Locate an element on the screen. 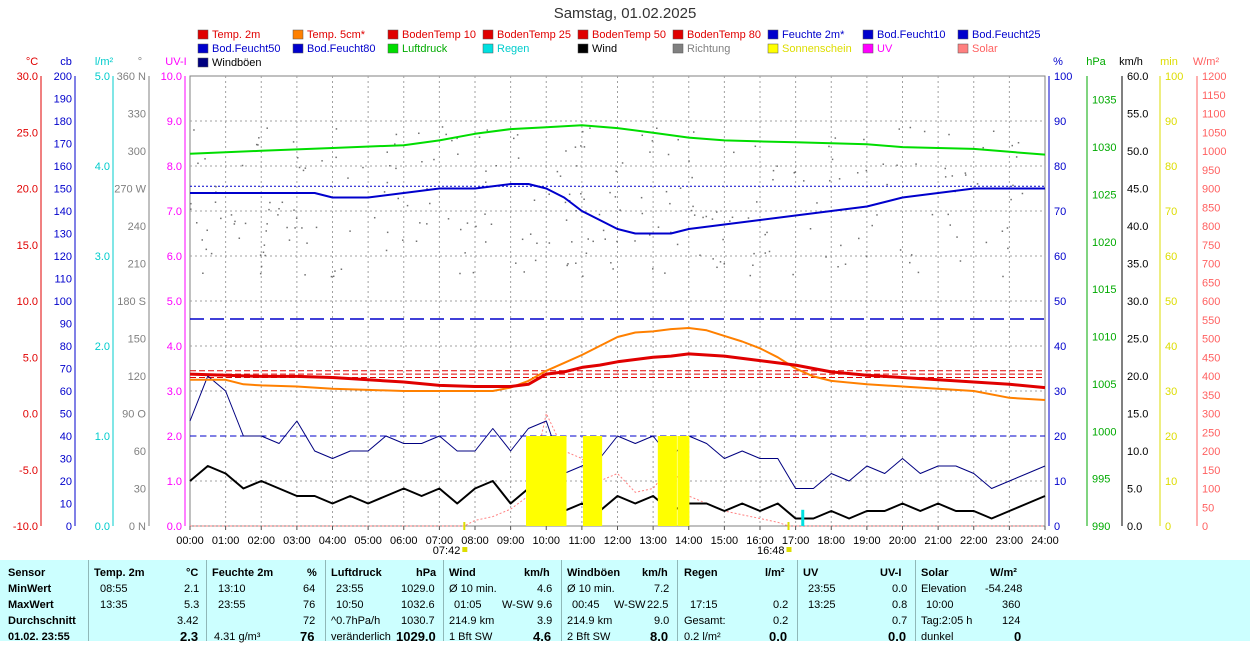  x-tick-label: 17:00 is located at coordinates (796, 541).